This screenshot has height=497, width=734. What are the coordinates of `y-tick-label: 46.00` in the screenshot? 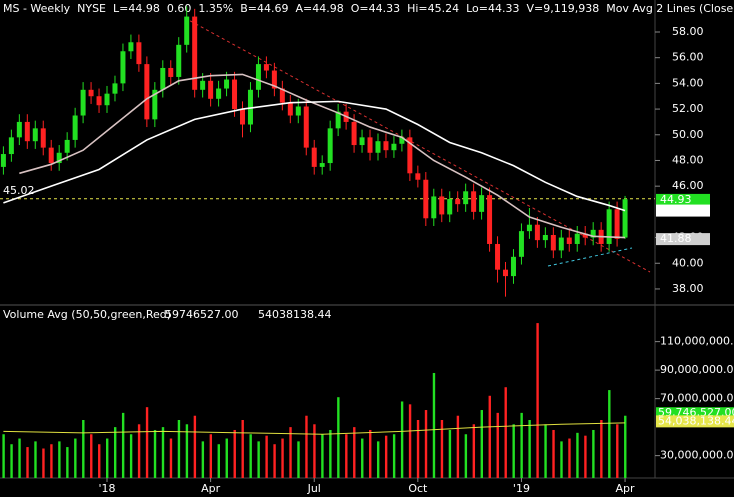 It's located at (688, 185).